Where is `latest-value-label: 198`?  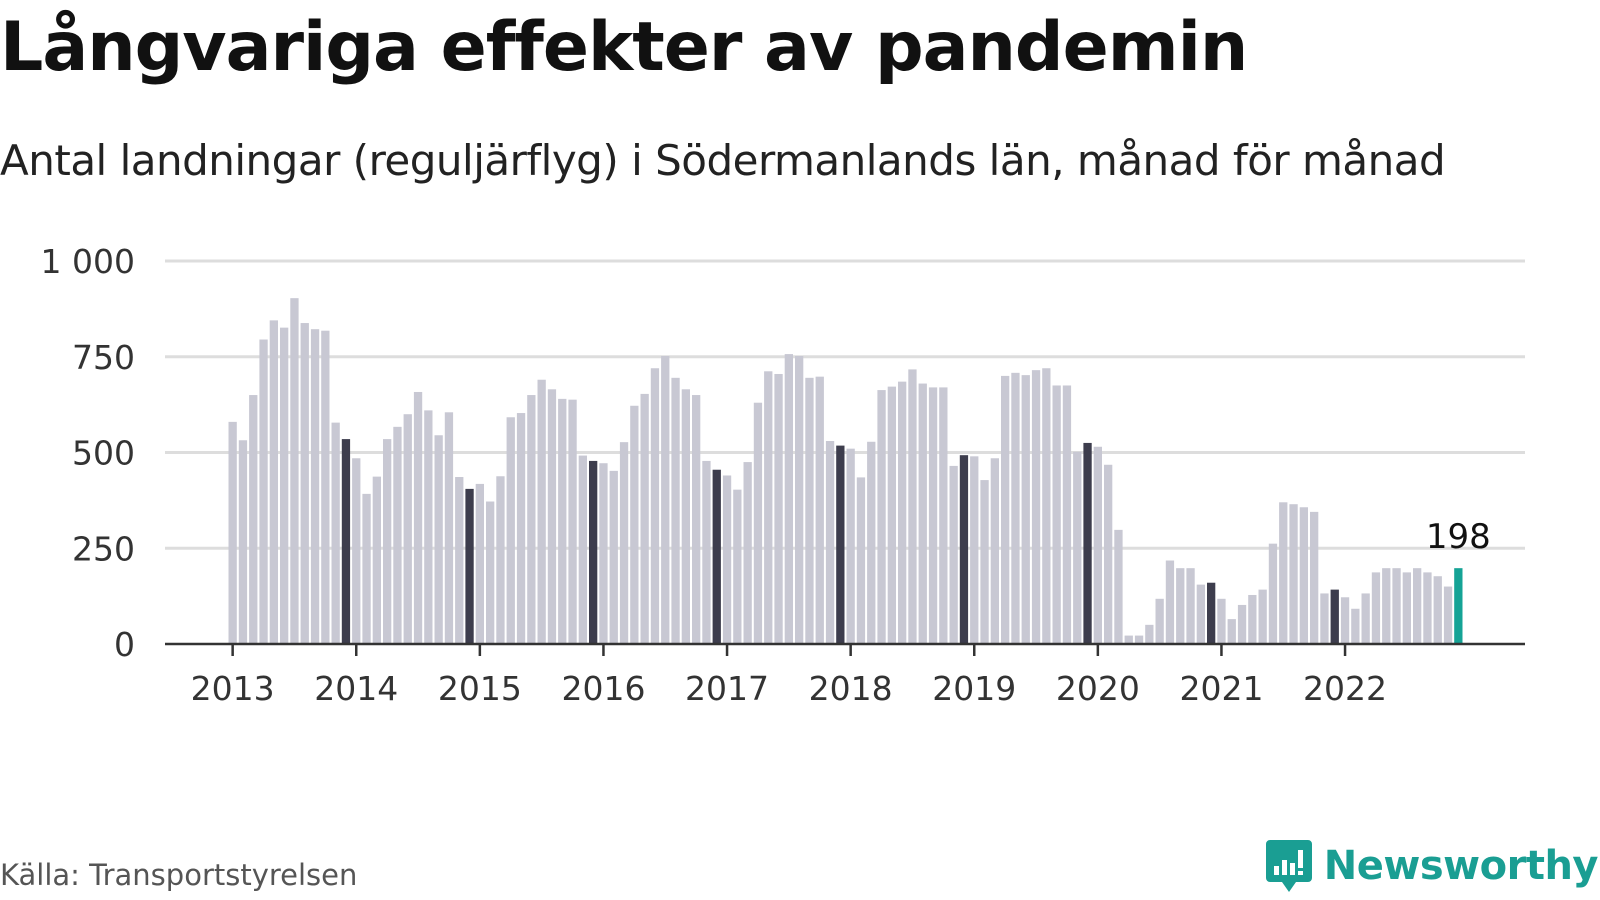
latest-value-label: 198 is located at coordinates (1458, 537).